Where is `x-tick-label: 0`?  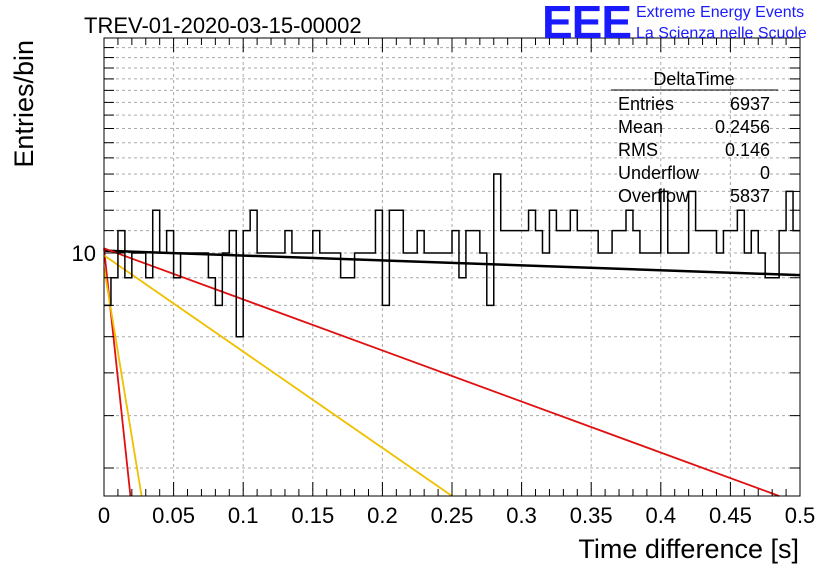
x-tick-label: 0 is located at coordinates (104, 515).